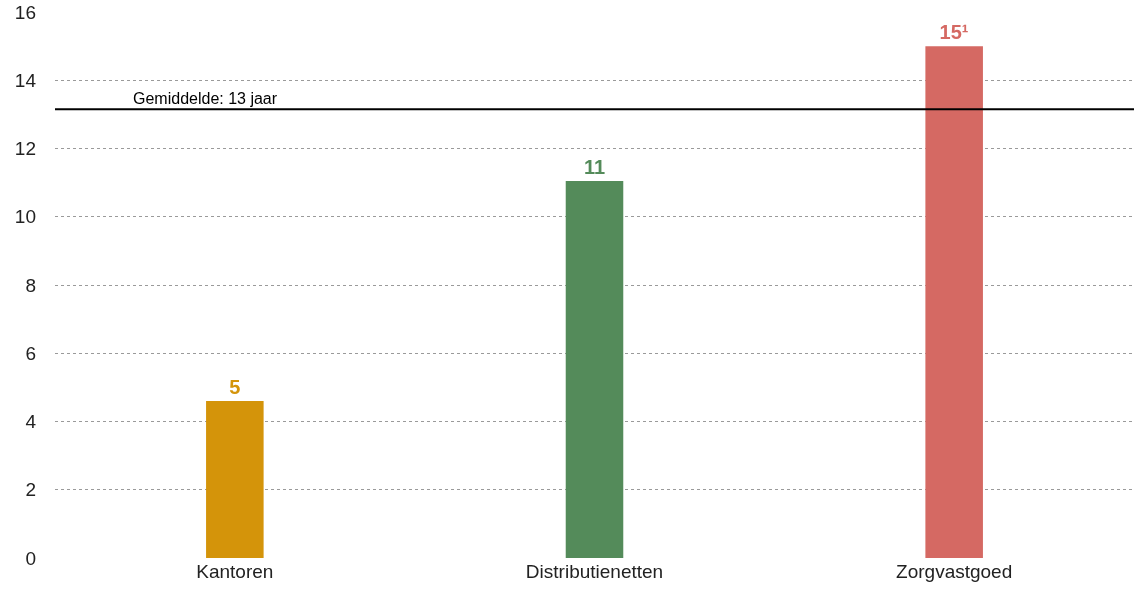 Image resolution: width=1136 pixels, height=603 pixels. What do you see at coordinates (30, 353) in the screenshot?
I see `y-tick-label: 6` at bounding box center [30, 353].